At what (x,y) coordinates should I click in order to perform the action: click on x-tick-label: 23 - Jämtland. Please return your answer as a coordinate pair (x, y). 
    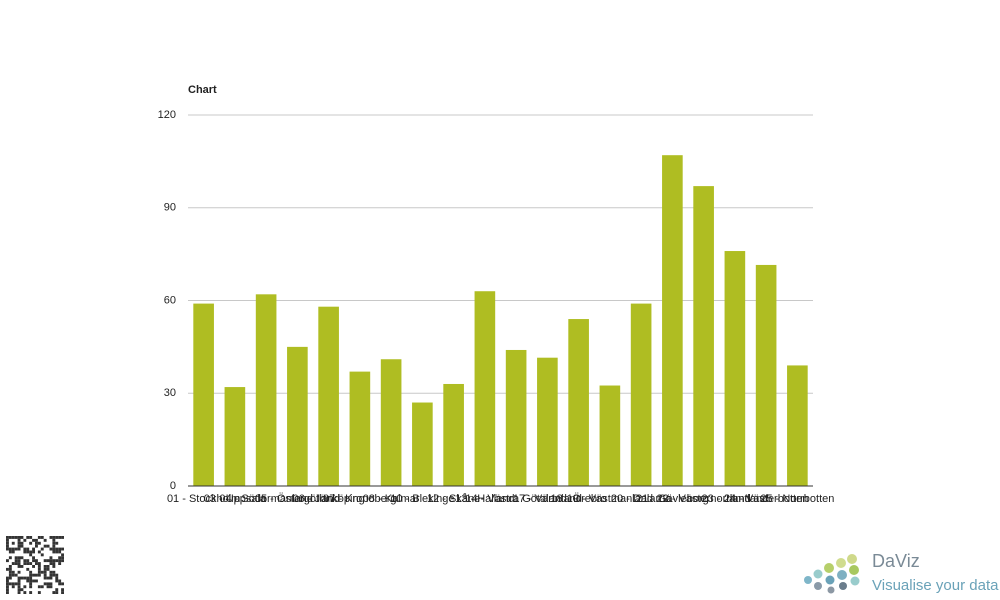
    Looking at the image, I should click on (735, 499).